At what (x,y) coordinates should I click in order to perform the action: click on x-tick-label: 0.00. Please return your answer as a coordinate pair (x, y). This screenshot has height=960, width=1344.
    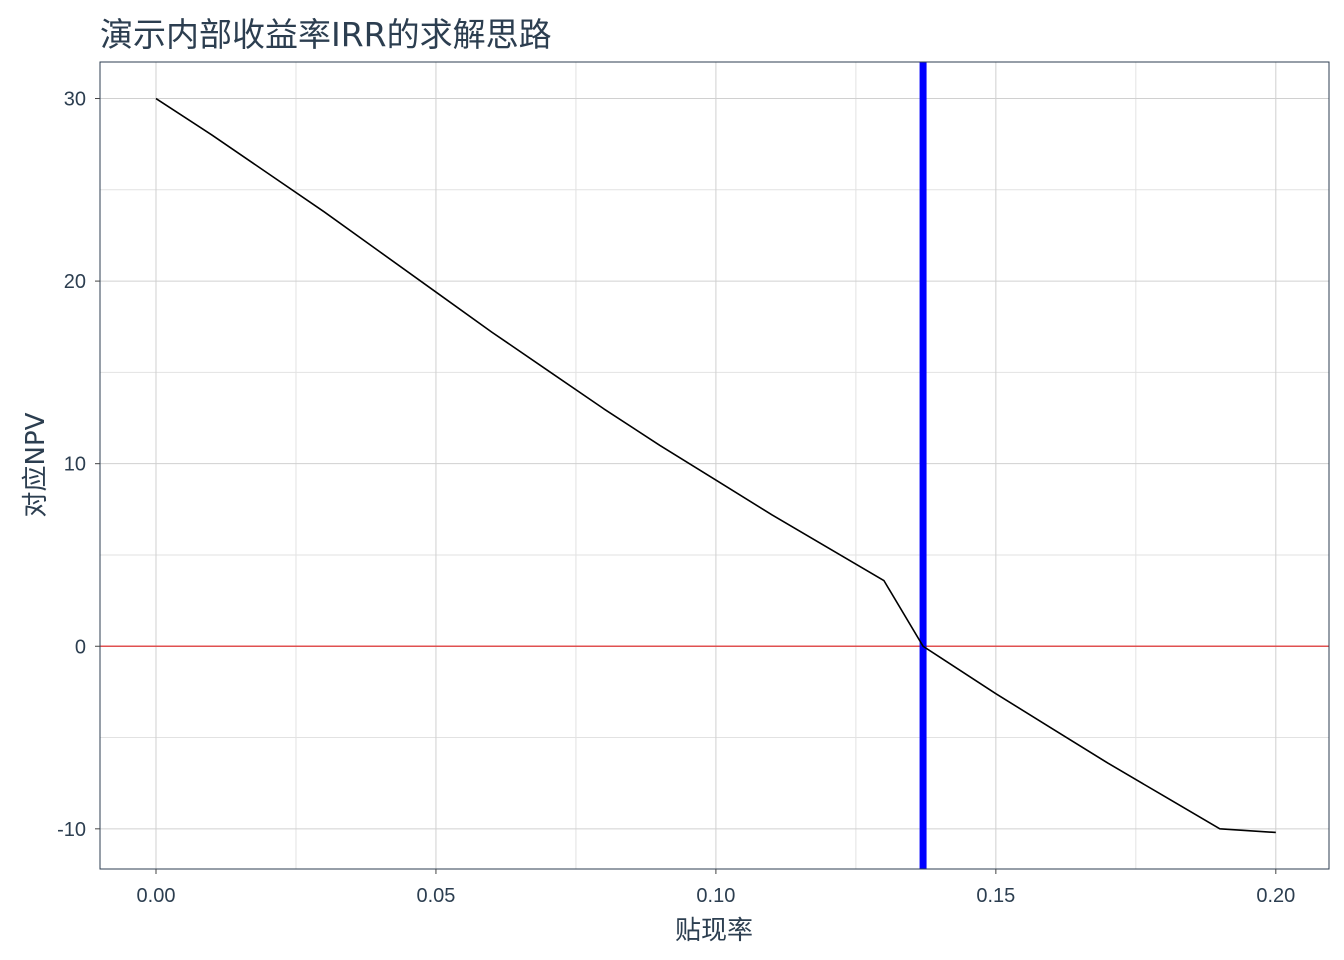
    Looking at the image, I should click on (156, 896).